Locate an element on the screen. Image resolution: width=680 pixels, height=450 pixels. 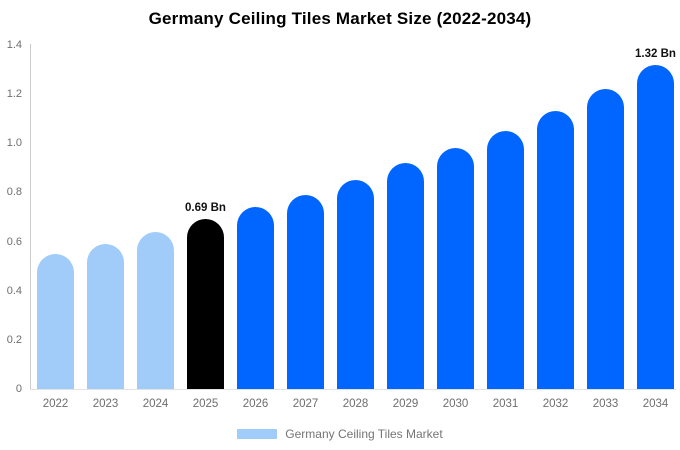
y-tick-label: 0.6 is located at coordinates (14, 241).